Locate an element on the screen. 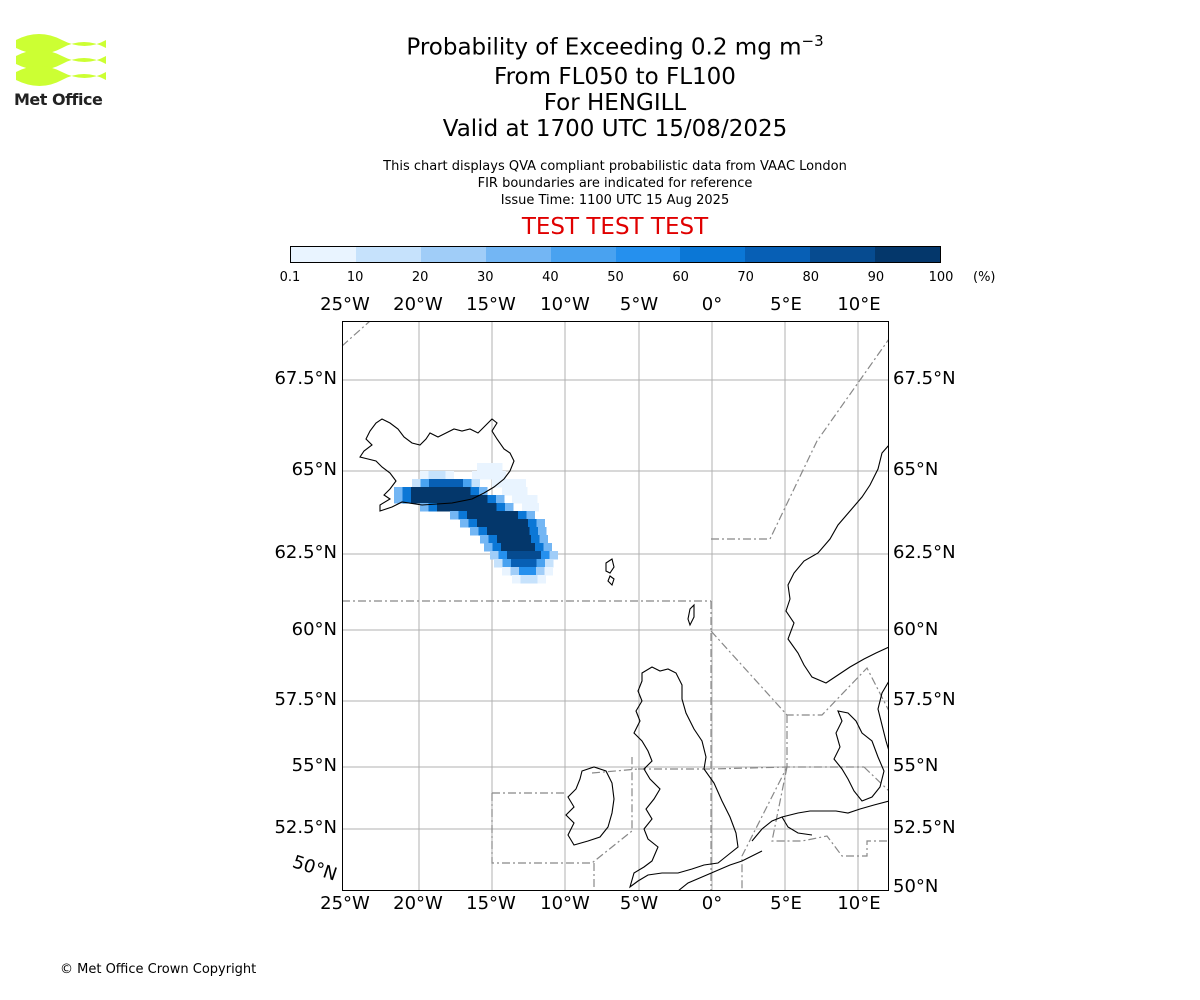 The image size is (1200, 1000). met-office-logo: Met Office is located at coordinates (64, 72).